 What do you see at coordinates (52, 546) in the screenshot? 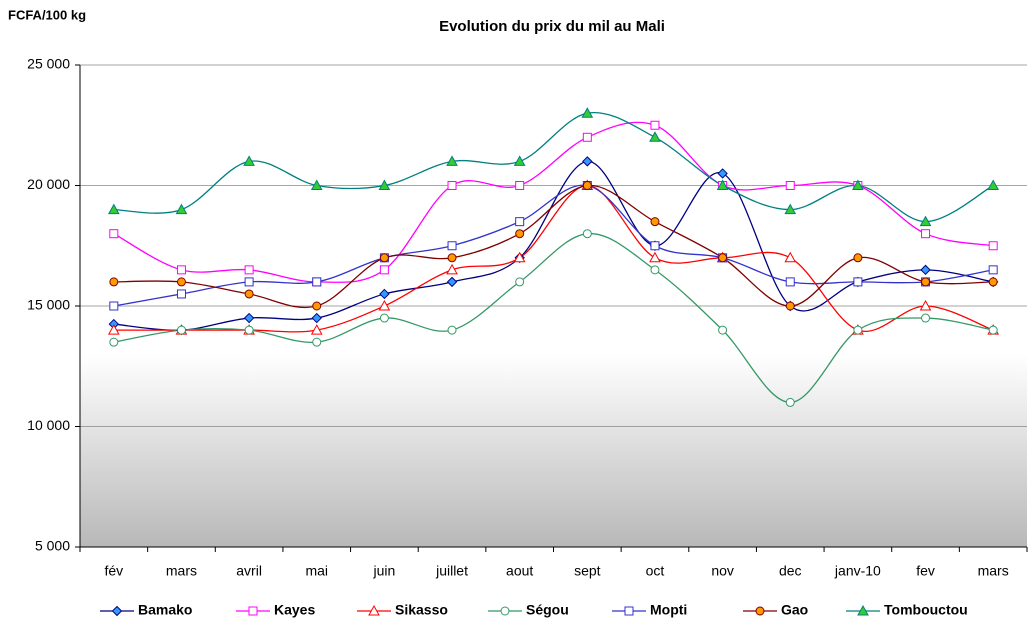
I see `y-tick-label: 5 000` at bounding box center [52, 546].